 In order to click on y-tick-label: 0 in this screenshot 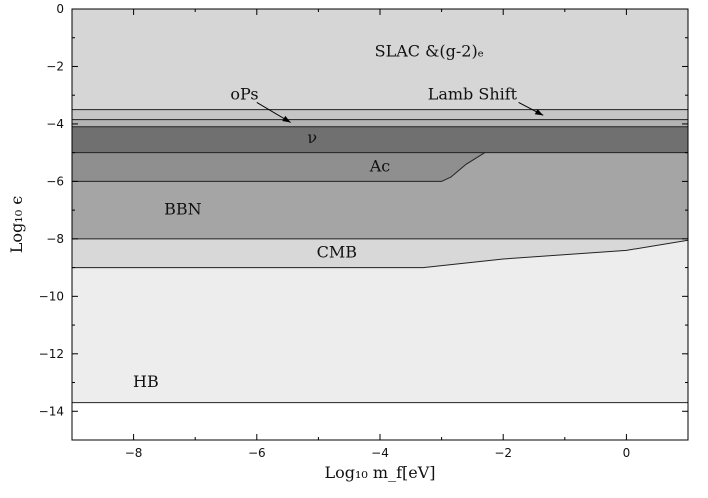, I will do `click(60, 9)`.